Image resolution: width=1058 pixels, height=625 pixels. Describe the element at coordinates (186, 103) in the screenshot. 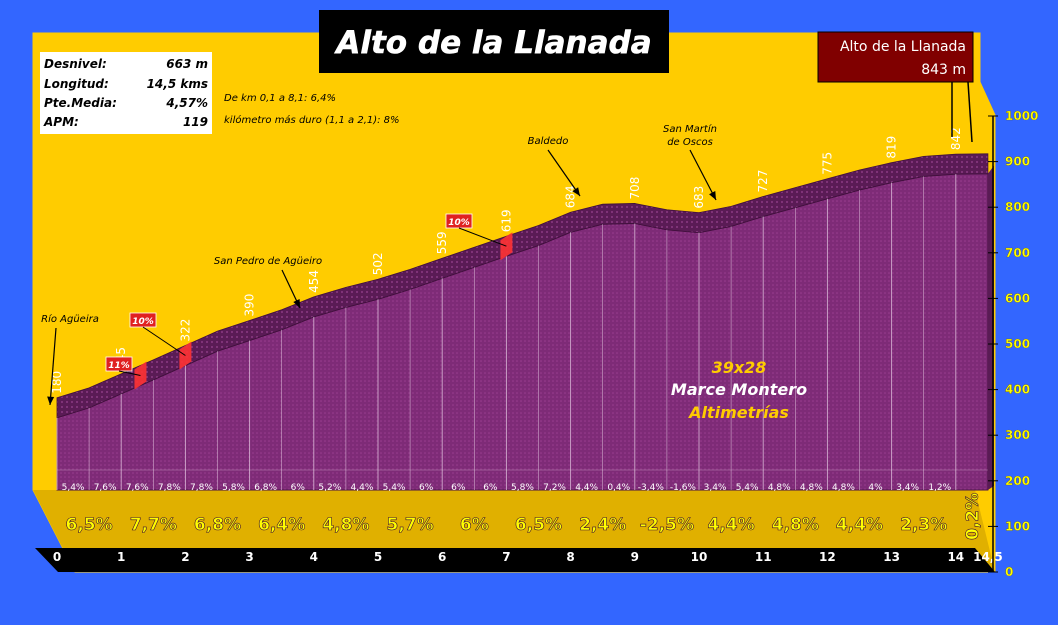

I see `stat-value-pte-media: 4,57%` at that location.